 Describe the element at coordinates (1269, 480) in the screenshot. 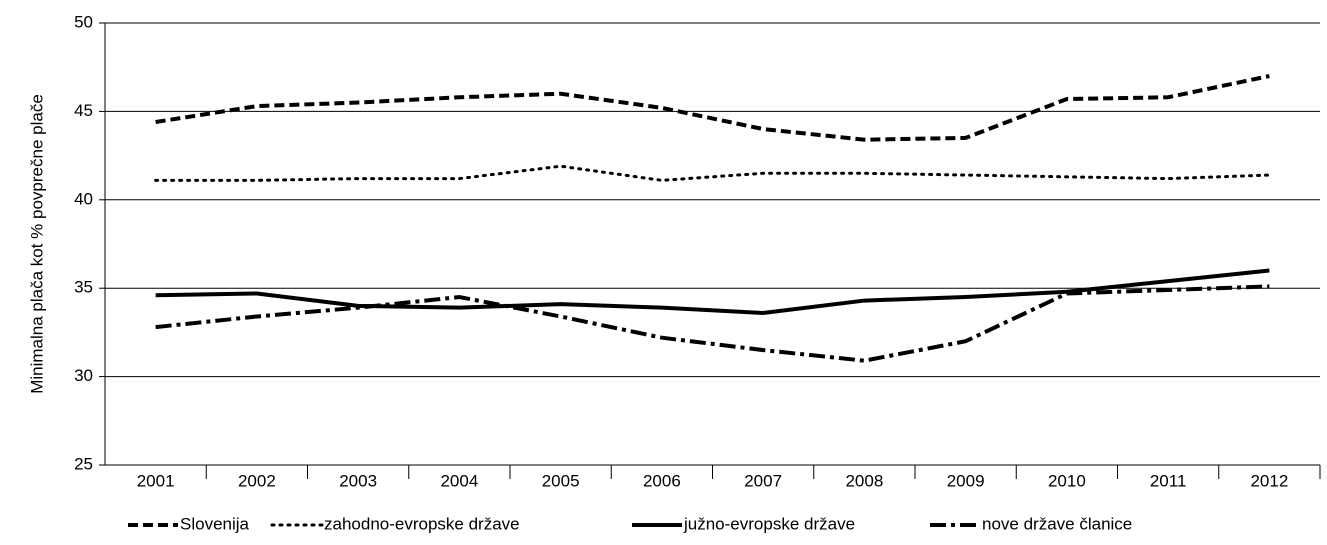

I see `x-tick-label: 2012` at that location.